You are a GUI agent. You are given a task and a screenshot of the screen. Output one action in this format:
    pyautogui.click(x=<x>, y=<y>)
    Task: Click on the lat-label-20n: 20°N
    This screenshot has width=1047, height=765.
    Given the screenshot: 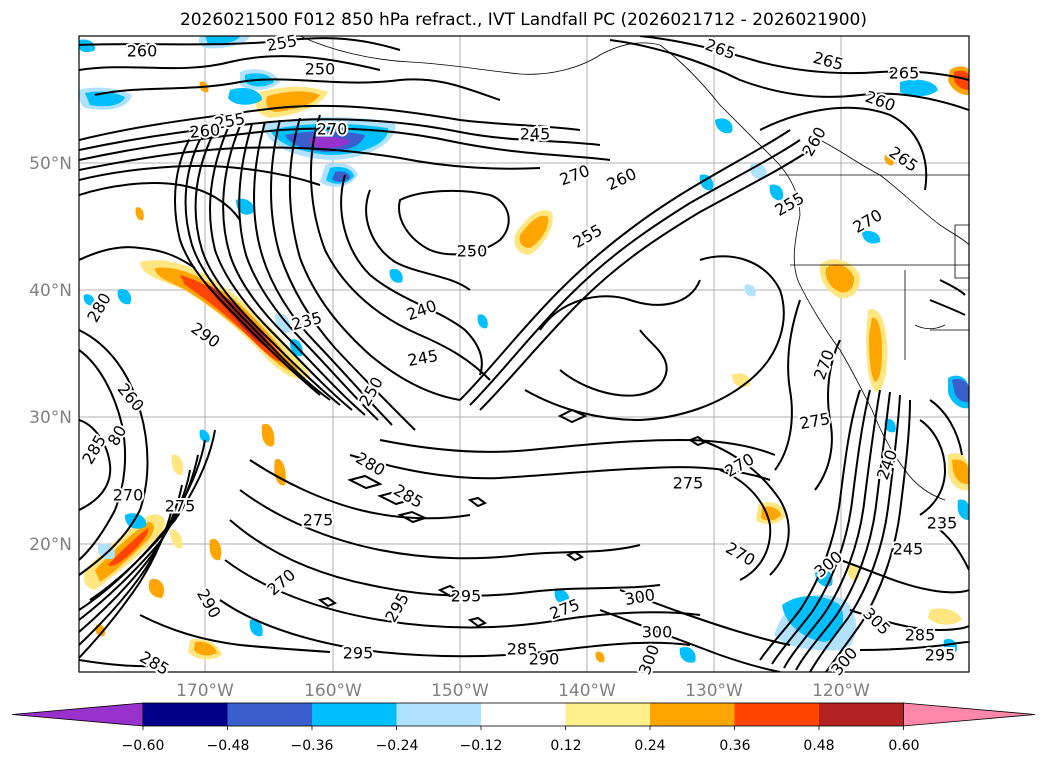 What is the action you would take?
    pyautogui.click(x=50, y=545)
    